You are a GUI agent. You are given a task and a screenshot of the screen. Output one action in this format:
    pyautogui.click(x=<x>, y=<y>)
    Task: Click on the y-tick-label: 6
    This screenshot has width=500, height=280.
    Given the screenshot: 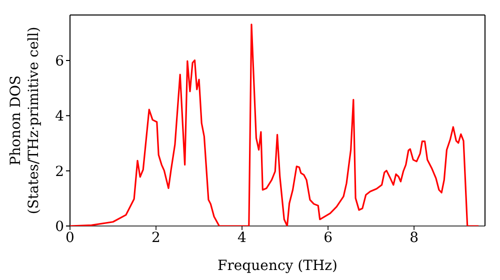 What is the action you would take?
    pyautogui.click(x=59, y=61)
    